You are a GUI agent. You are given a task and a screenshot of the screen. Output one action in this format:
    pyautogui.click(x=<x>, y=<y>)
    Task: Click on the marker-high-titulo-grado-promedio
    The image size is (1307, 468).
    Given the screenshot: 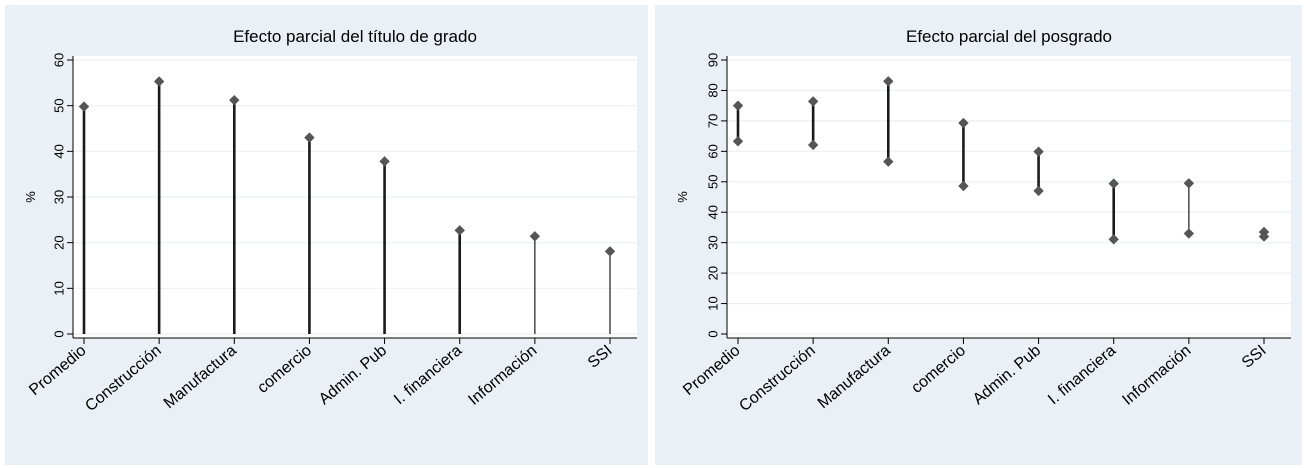 What is the action you would take?
    pyautogui.click(x=84, y=106)
    